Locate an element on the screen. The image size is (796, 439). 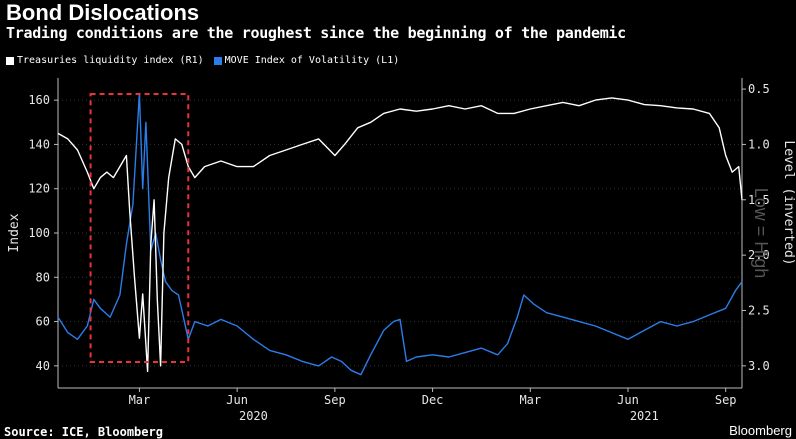
right-tick-label: 0.5 is located at coordinates (759, 89).